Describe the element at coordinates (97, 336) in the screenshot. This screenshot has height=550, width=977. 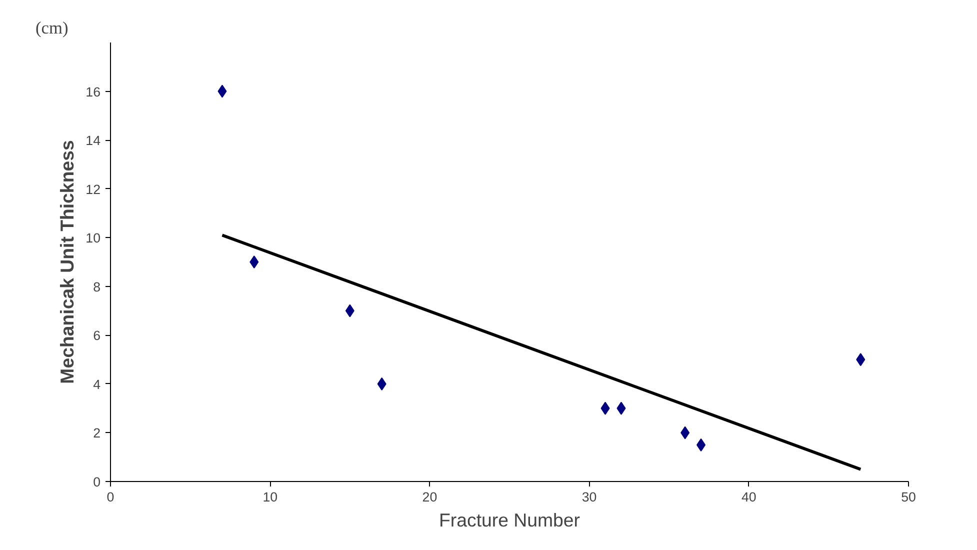
I see `y-tick-label: 6` at that location.